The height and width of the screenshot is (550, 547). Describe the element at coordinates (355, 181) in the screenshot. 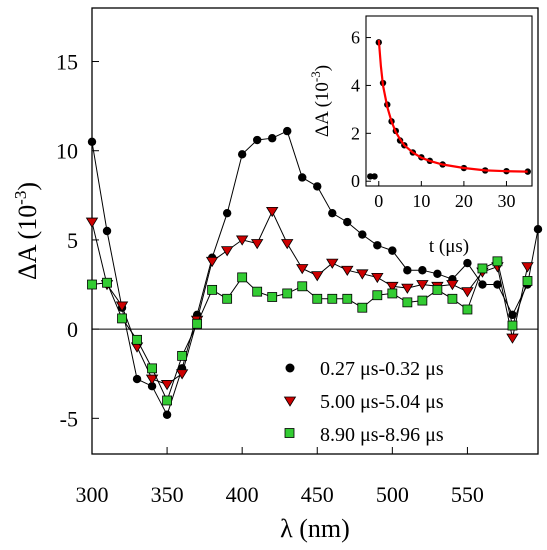

I see `inset-y-tick-label: 0` at that location.